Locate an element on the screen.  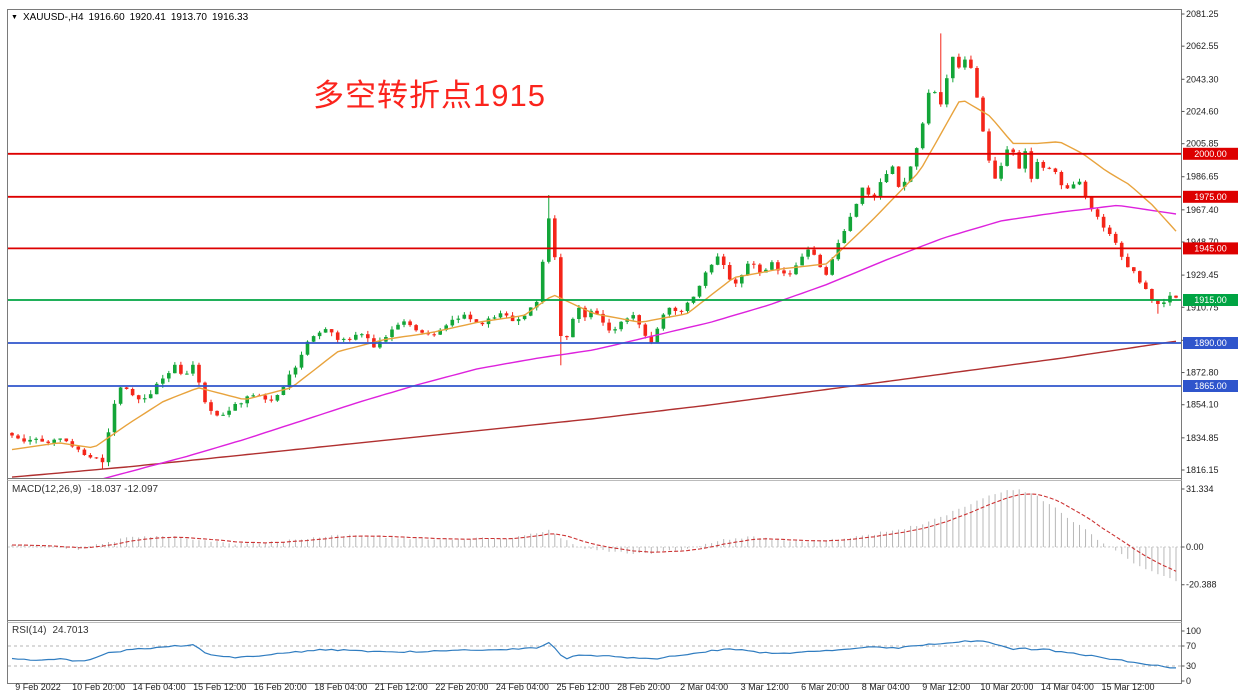
price-axis-label: 1872.80 is located at coordinates (1202, 373).